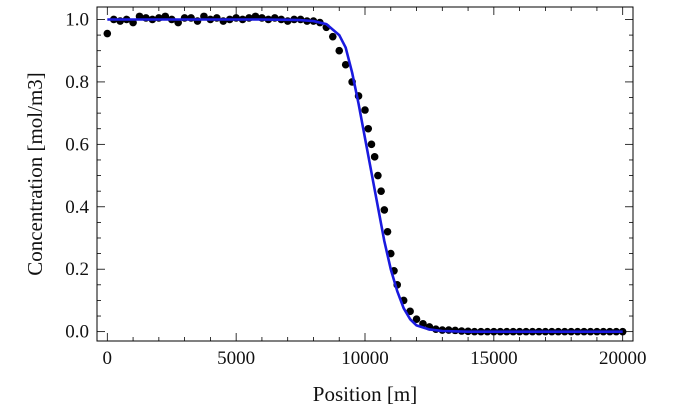  I want to click on y-tick-label: 0.8, so click(77, 82).